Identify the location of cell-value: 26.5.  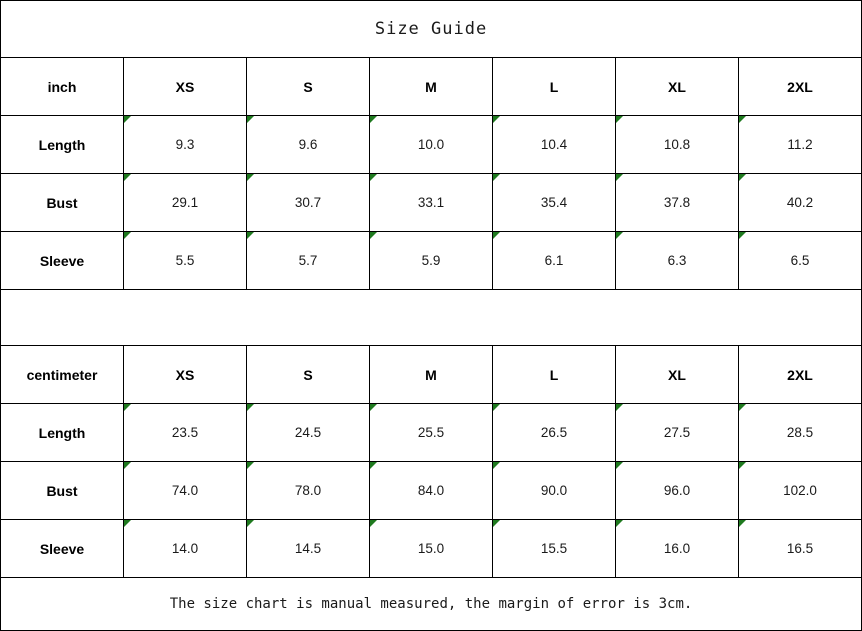
(554, 432).